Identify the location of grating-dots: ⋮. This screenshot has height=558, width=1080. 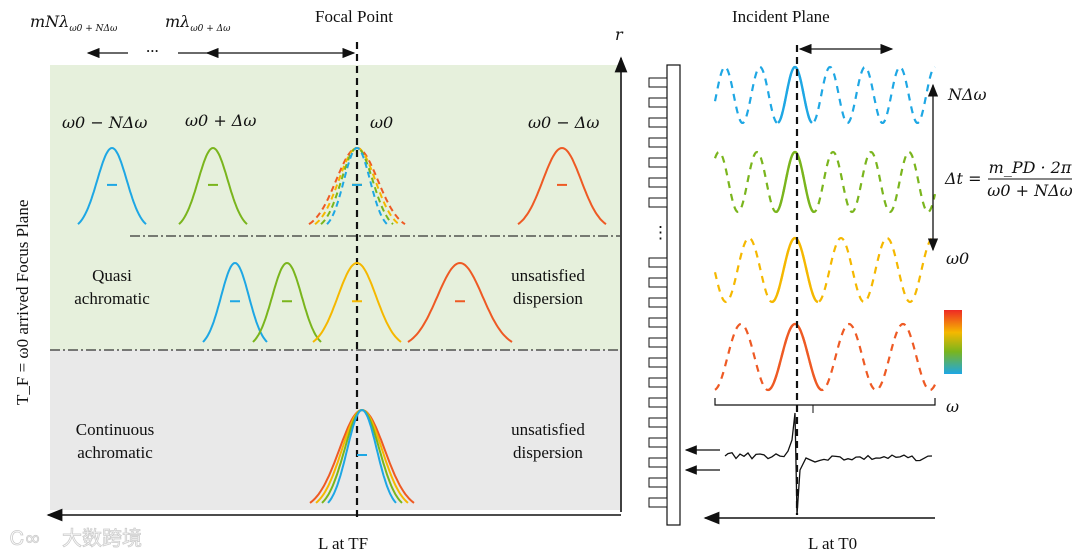
(660, 232).